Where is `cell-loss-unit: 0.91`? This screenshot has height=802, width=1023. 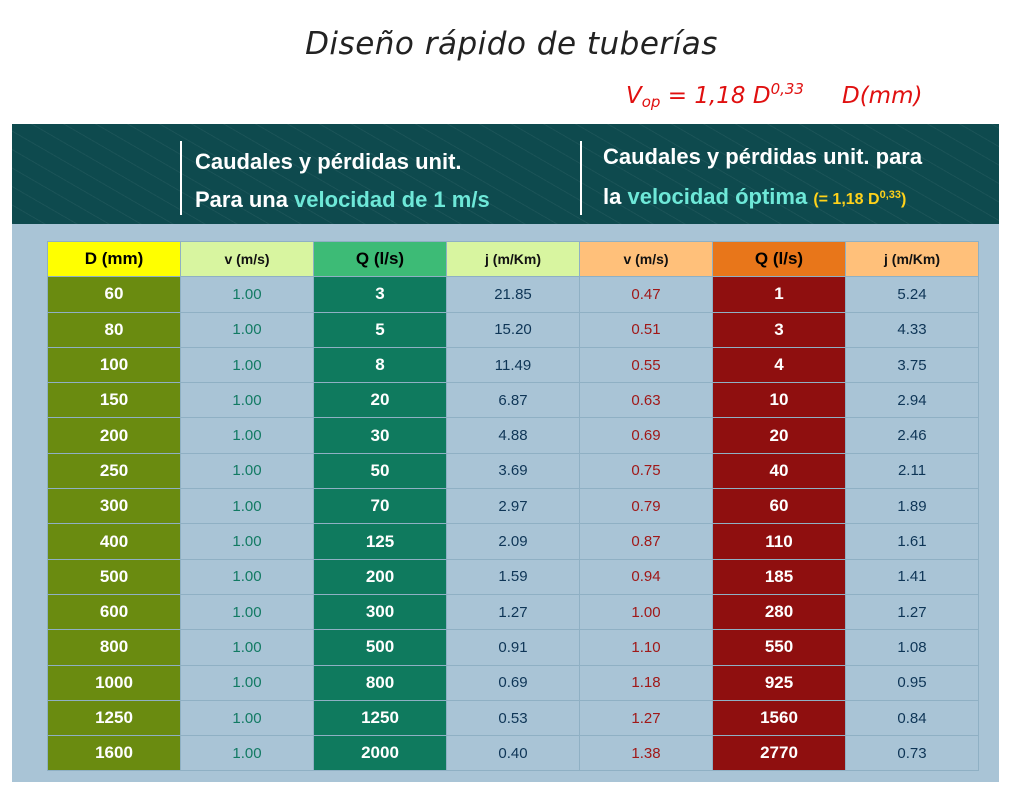
cell-loss-unit: 0.91 is located at coordinates (513, 647).